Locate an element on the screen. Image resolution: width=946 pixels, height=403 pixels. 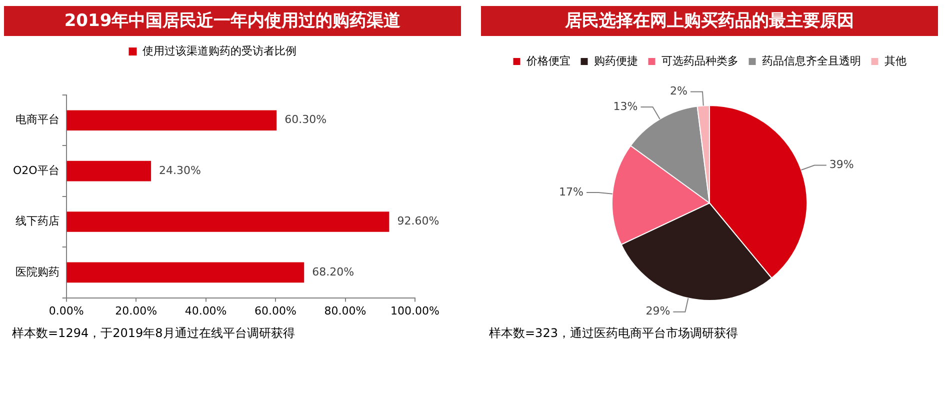
data-label: 2% is located at coordinates (679, 91).